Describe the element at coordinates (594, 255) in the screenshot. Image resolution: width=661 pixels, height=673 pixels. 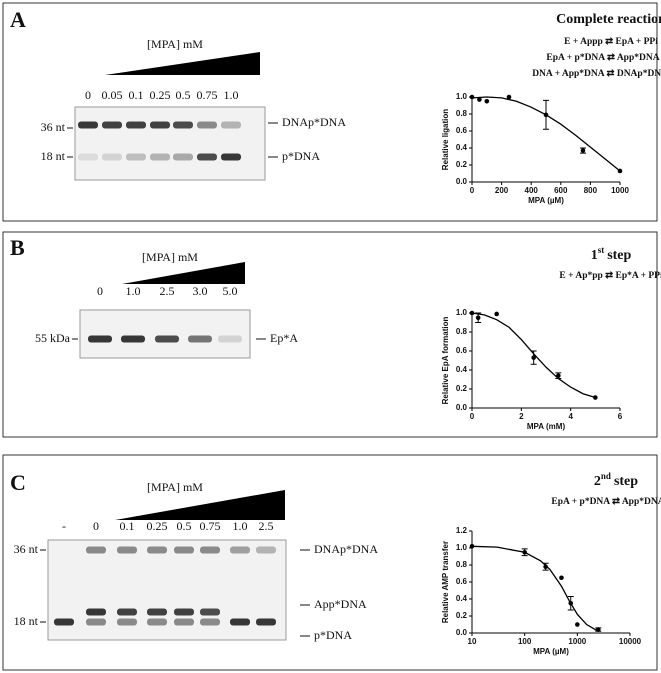
I see `chart-title-text: 1` at that location.